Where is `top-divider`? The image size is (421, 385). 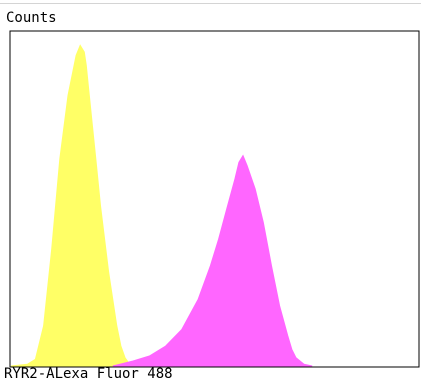 top-divider is located at coordinates (210, 3).